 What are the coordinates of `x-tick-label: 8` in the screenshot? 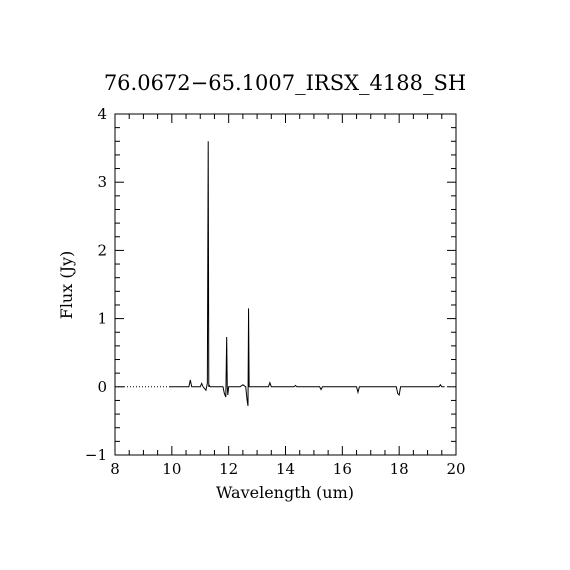 It's located at (115, 469).